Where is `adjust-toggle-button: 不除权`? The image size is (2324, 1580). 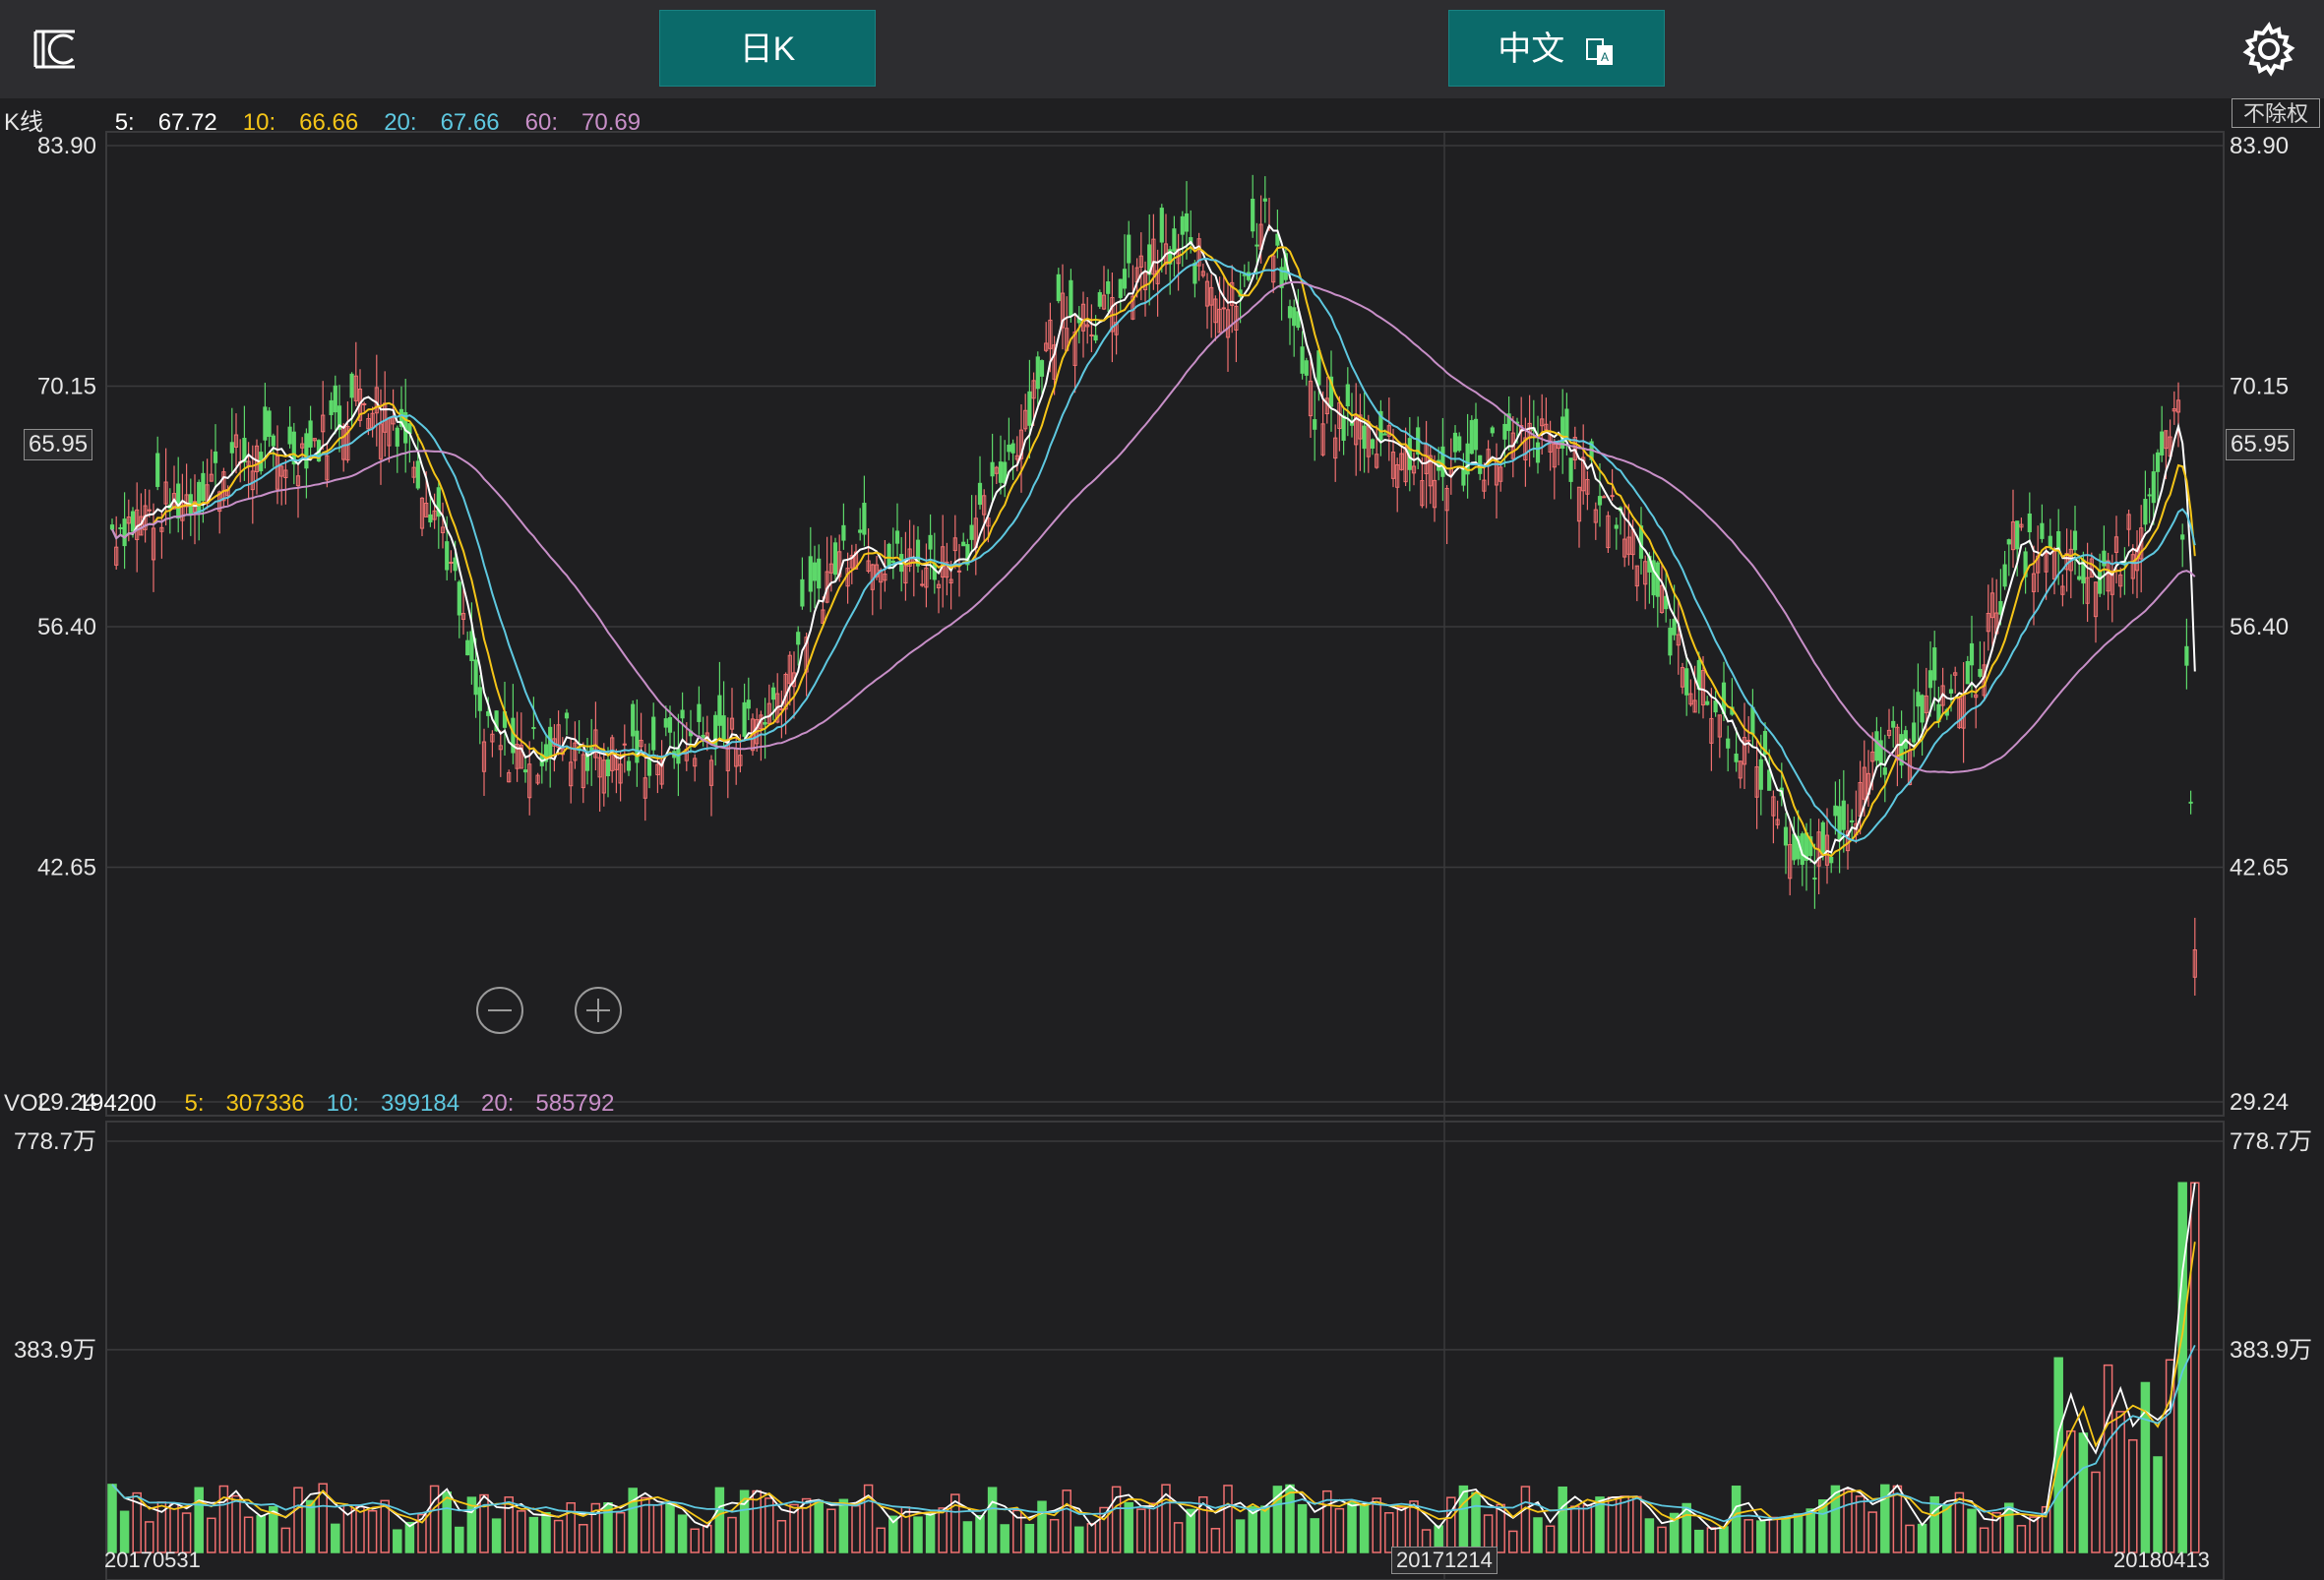 adjust-toggle-button: 不除权 is located at coordinates (2276, 113).